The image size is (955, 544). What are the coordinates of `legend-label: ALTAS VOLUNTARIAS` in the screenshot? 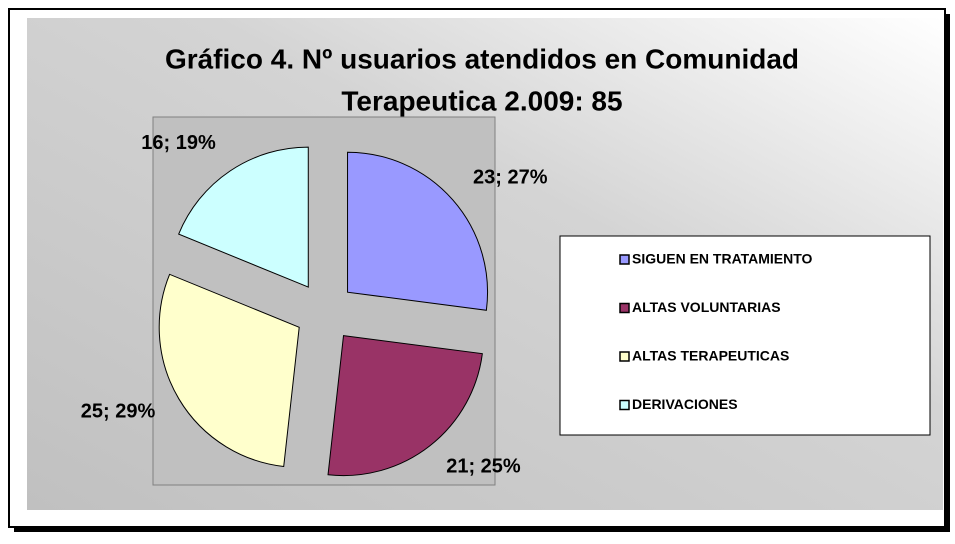 It's located at (706, 307).